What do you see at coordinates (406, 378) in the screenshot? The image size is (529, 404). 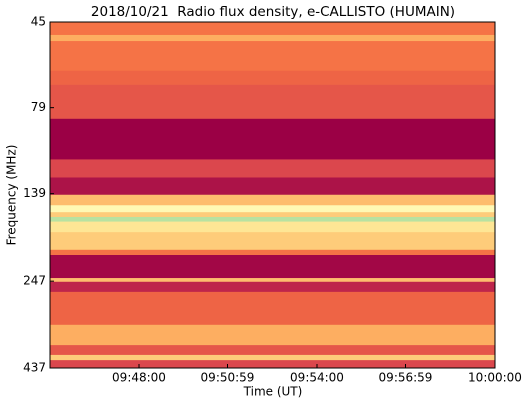 I see `x-tick-label: 09:56:59` at bounding box center [406, 378].